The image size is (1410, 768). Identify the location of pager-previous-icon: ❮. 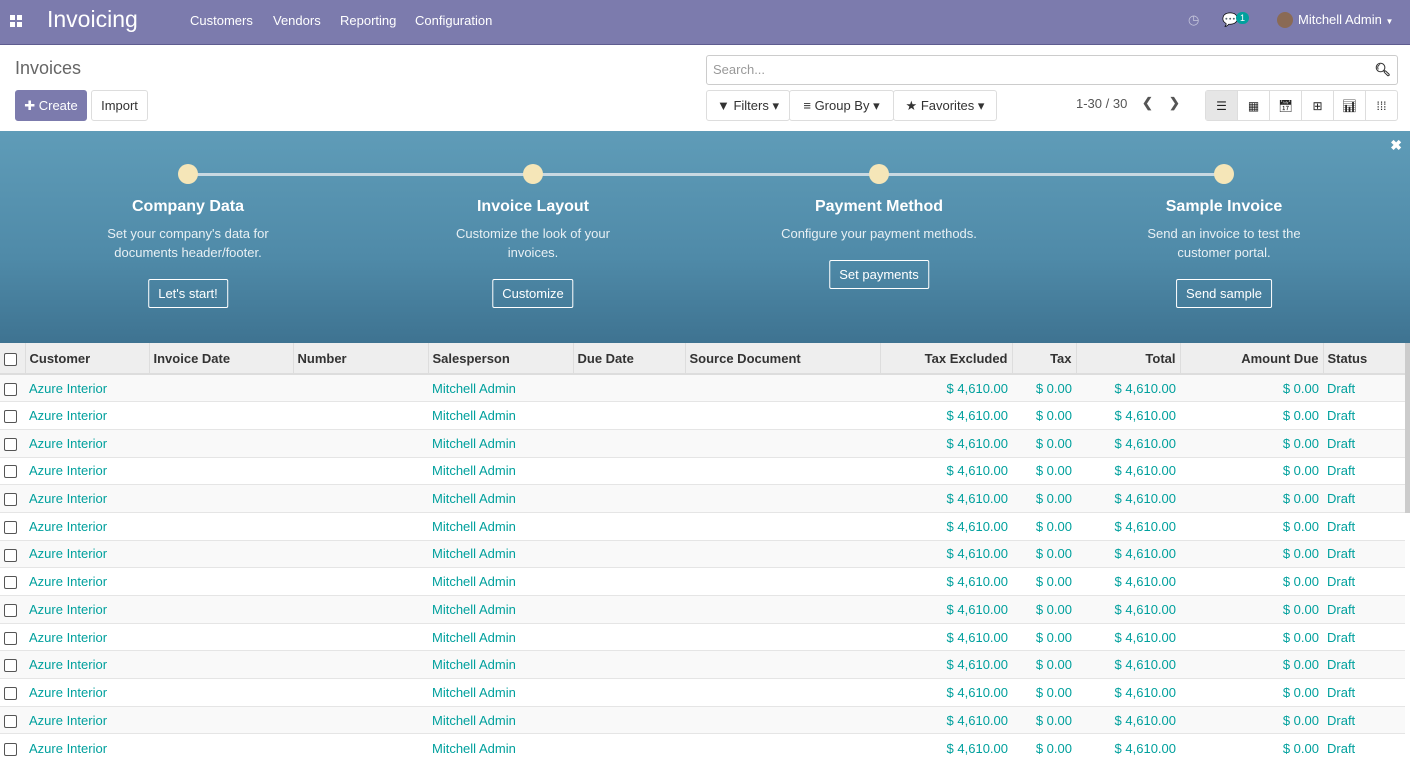
(1147, 102).